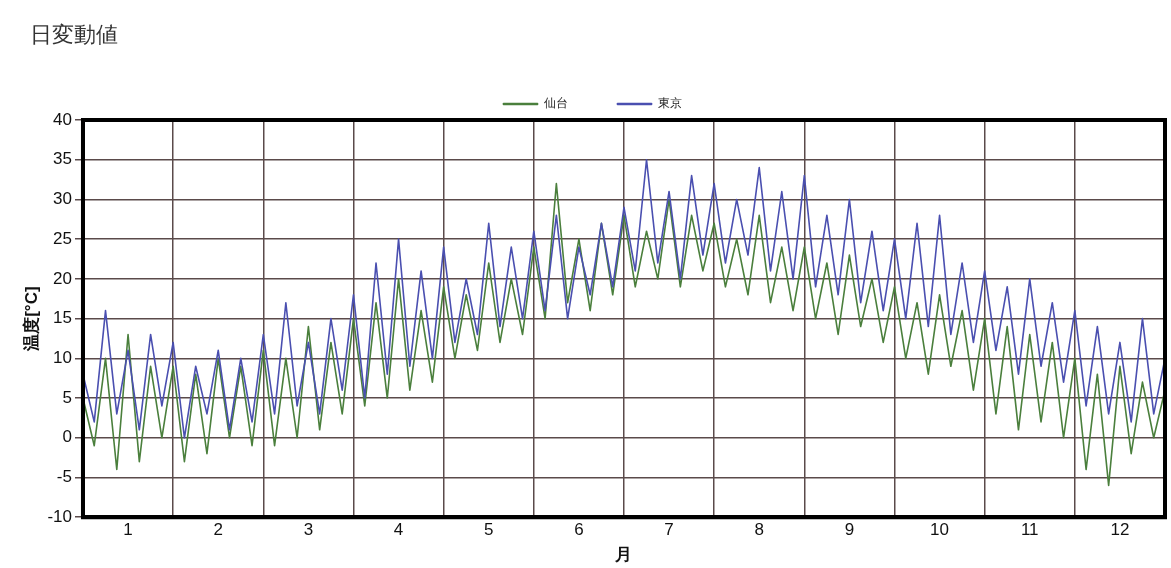 Image resolution: width=1171 pixels, height=568 pixels. Describe the element at coordinates (1029, 530) in the screenshot. I see `x-tick-label: 11` at that location.